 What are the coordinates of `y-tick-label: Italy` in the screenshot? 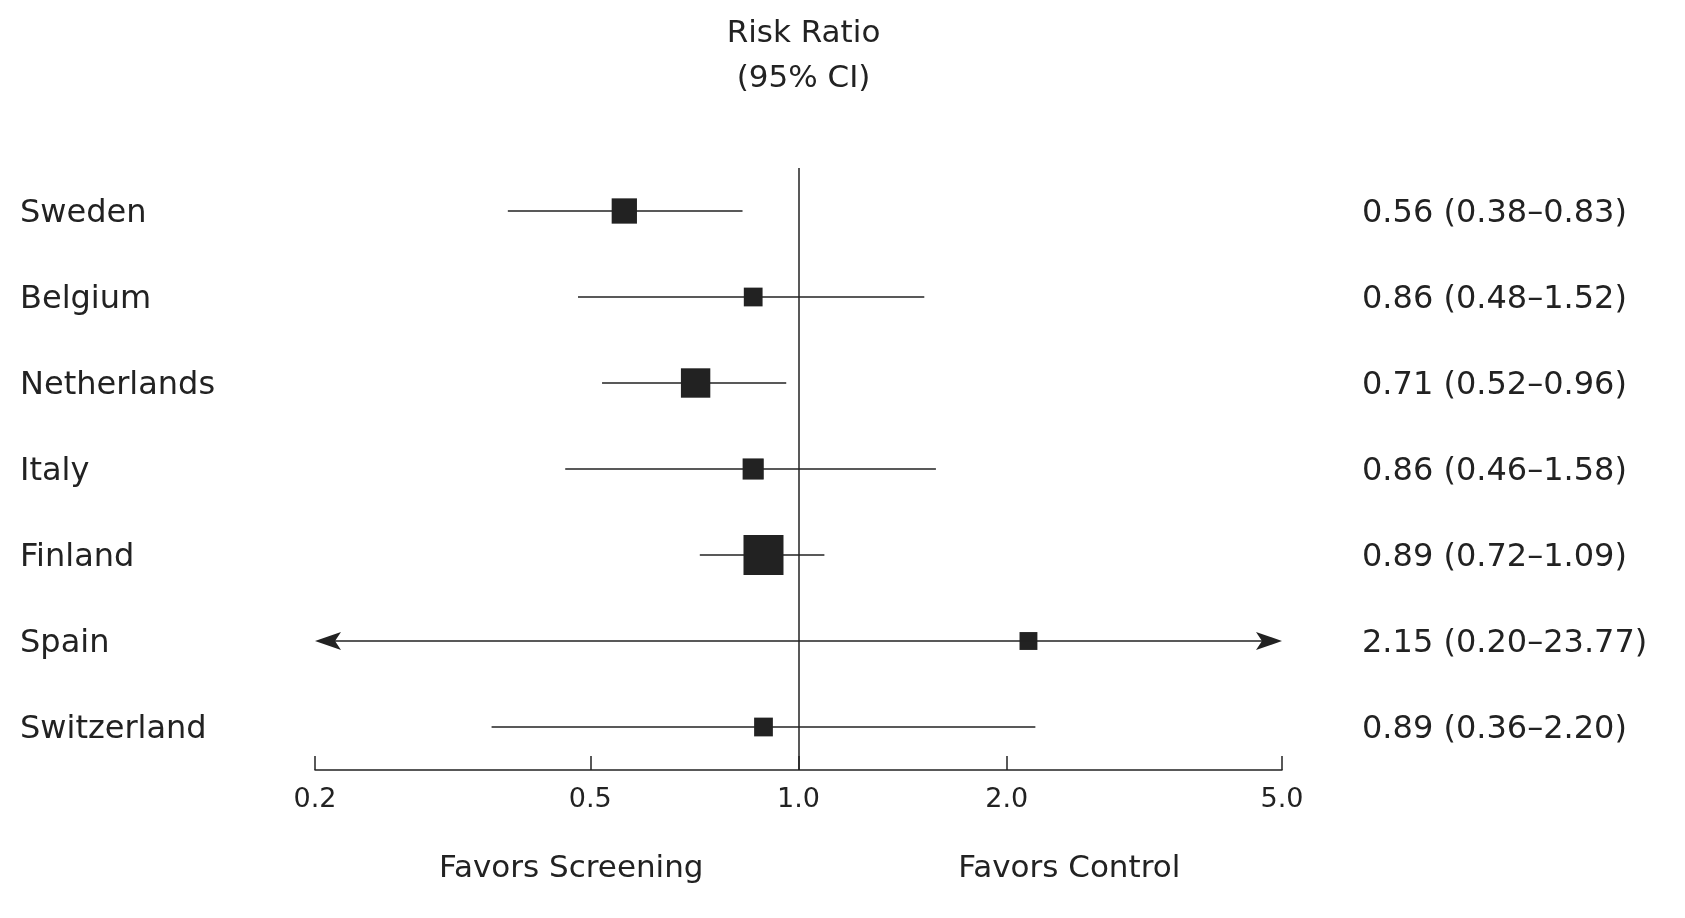 It's located at (55, 469).